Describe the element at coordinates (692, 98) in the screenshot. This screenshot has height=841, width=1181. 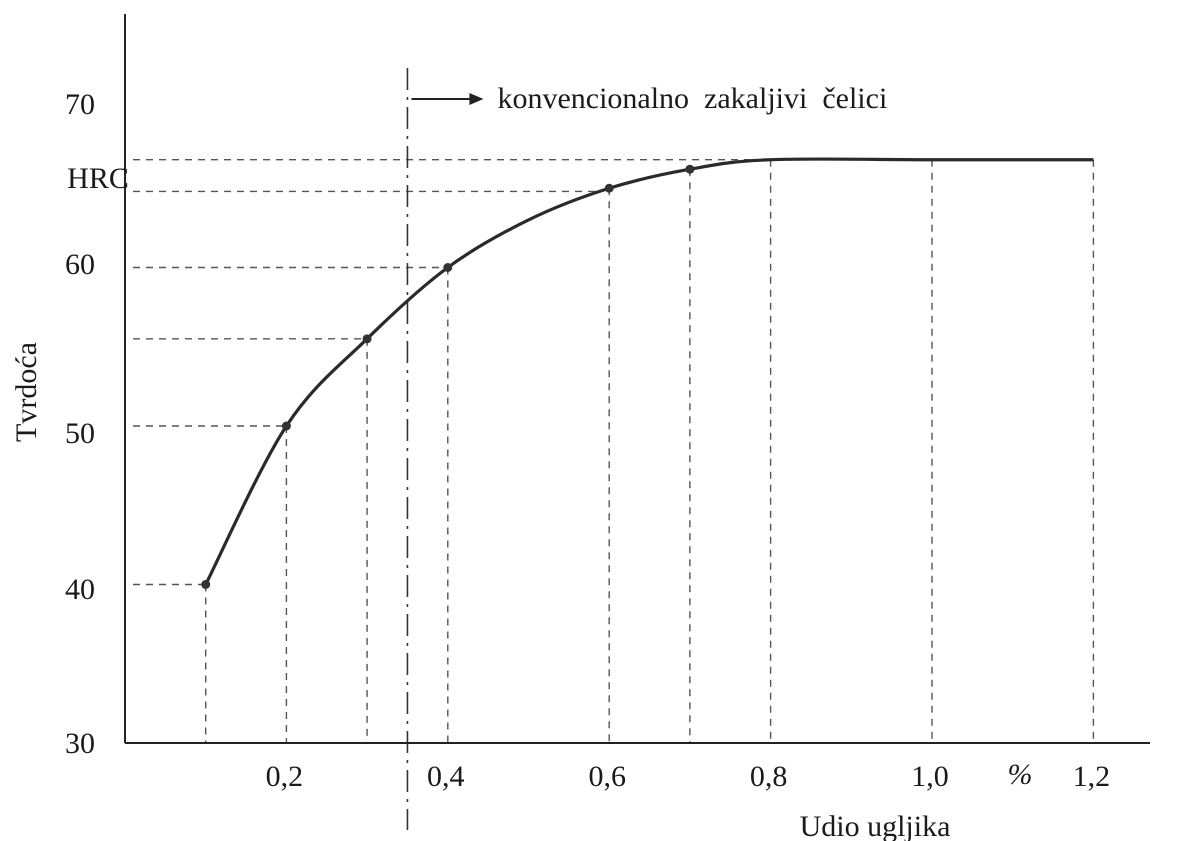
I see `threshold-label: konvencionalno zakaljivi čelici` at that location.